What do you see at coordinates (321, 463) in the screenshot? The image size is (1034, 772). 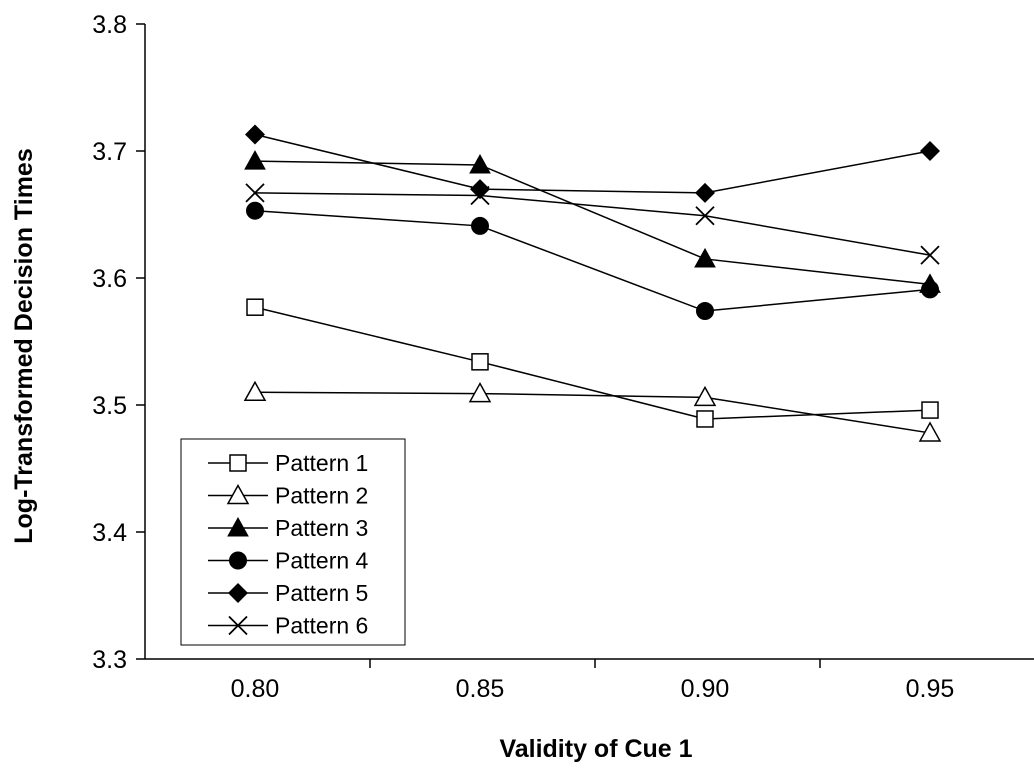 I see `legend-label: Pattern 1` at bounding box center [321, 463].